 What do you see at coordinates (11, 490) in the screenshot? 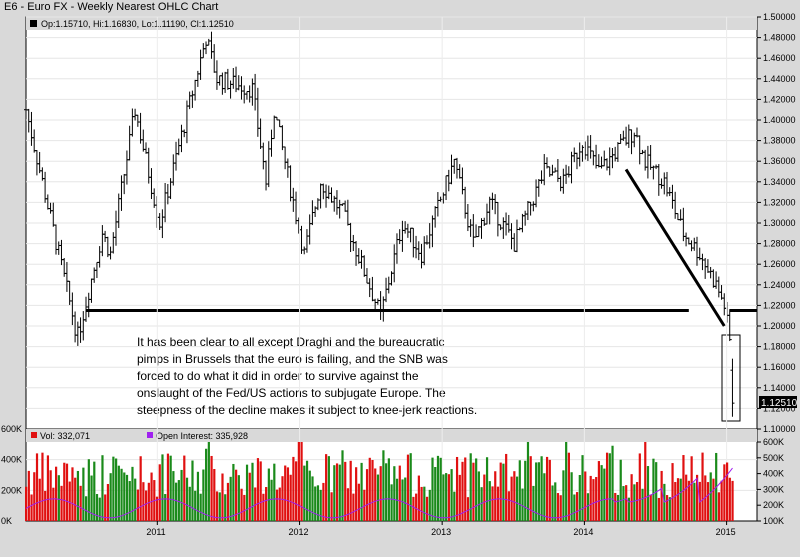
I see `volume-y-tick-left: 200K` at bounding box center [11, 490].